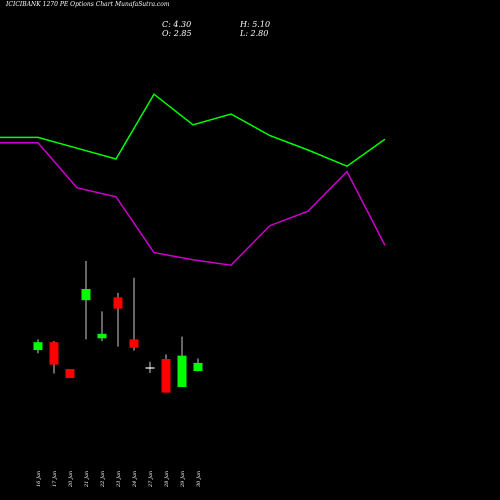 This screenshot has width=500, height=500. Describe the element at coordinates (177, 24) in the screenshot. I see `ohlc-close: C: 4.30` at that location.